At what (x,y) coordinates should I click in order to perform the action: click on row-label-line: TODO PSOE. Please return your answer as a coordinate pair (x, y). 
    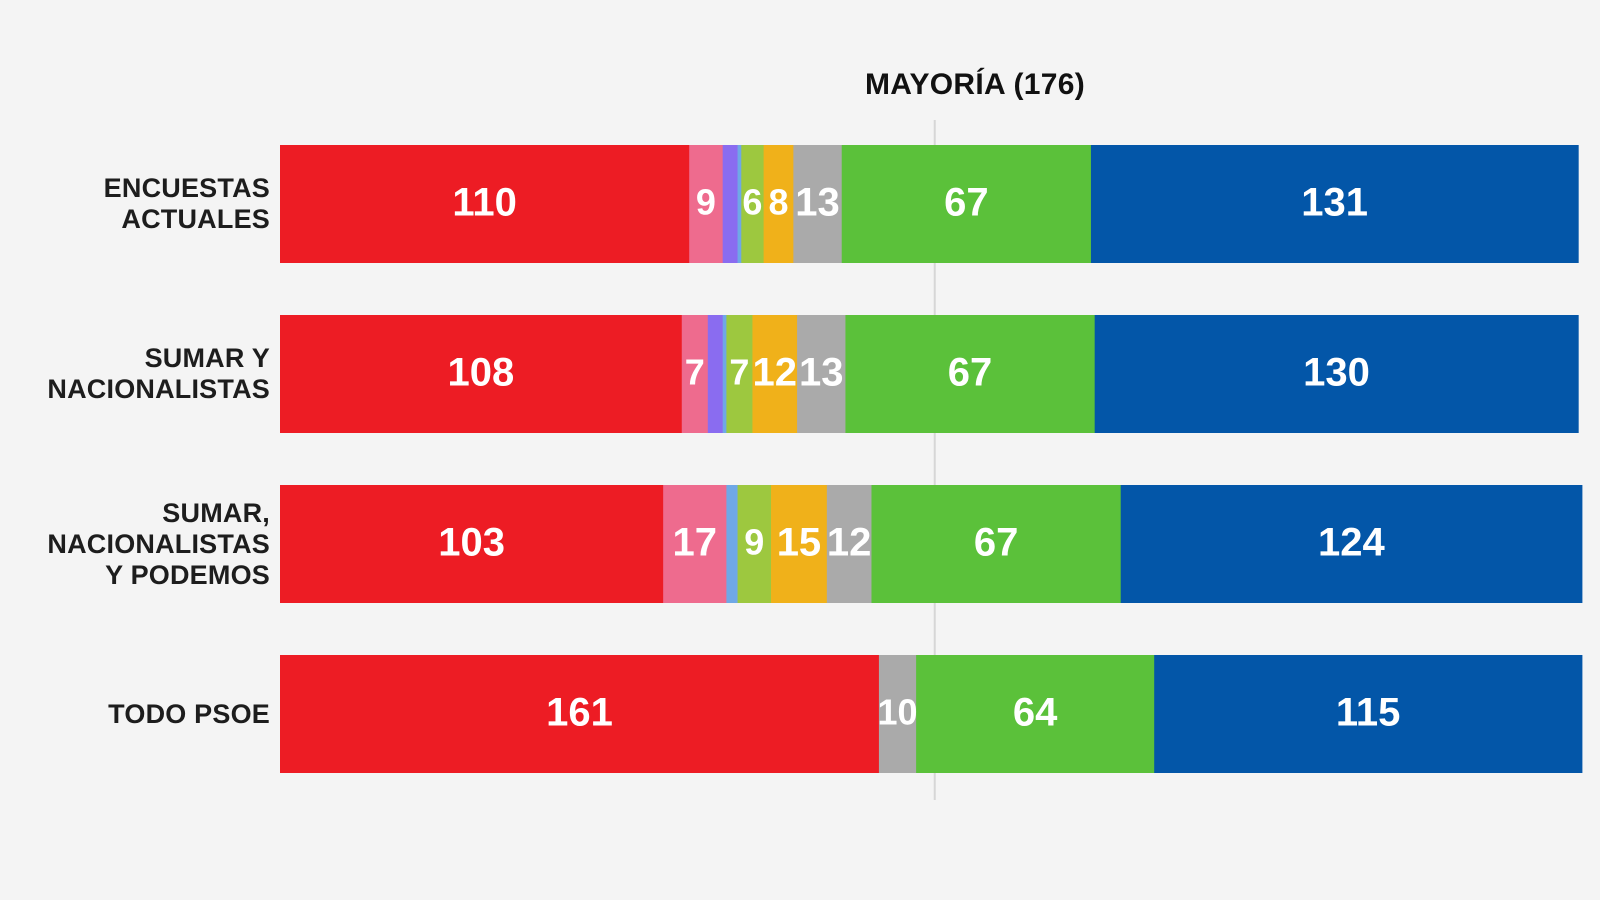
    Looking at the image, I should click on (189, 713).